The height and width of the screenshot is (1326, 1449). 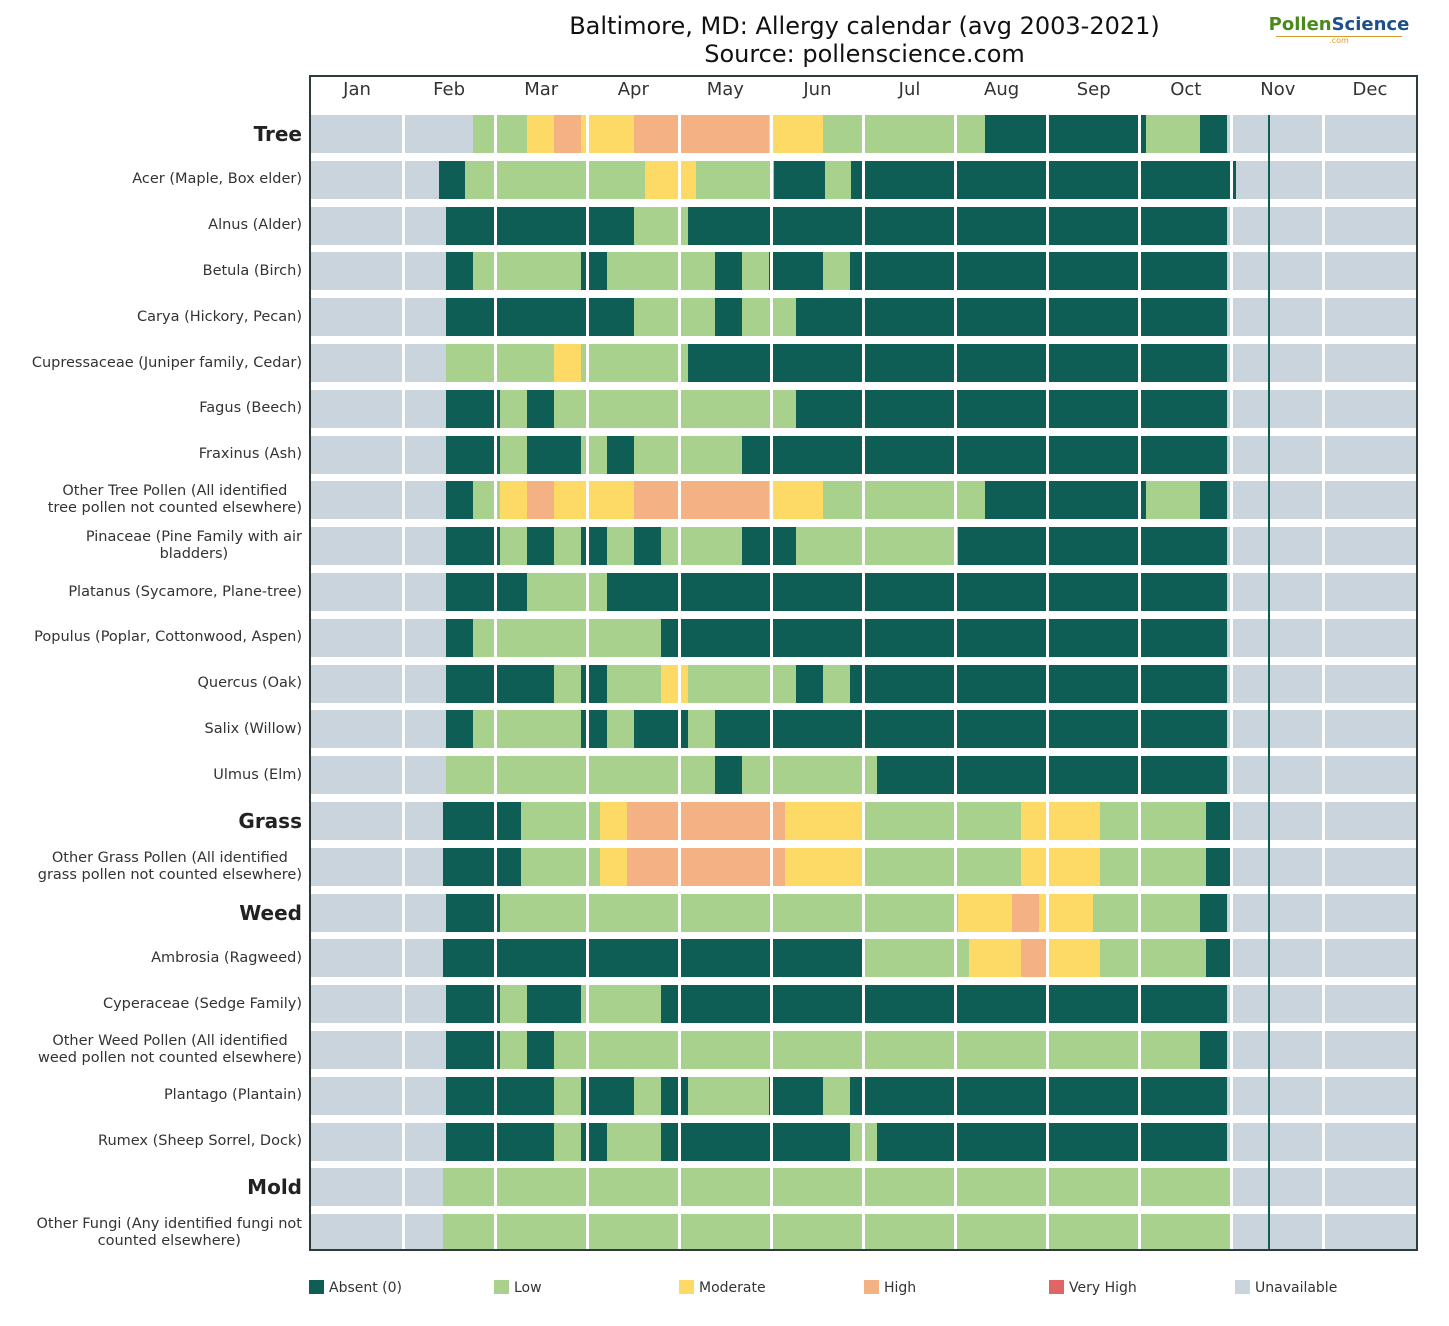 I want to click on row-label: Pinaceae (Pine Family with air bladders), so click(x=193, y=546).